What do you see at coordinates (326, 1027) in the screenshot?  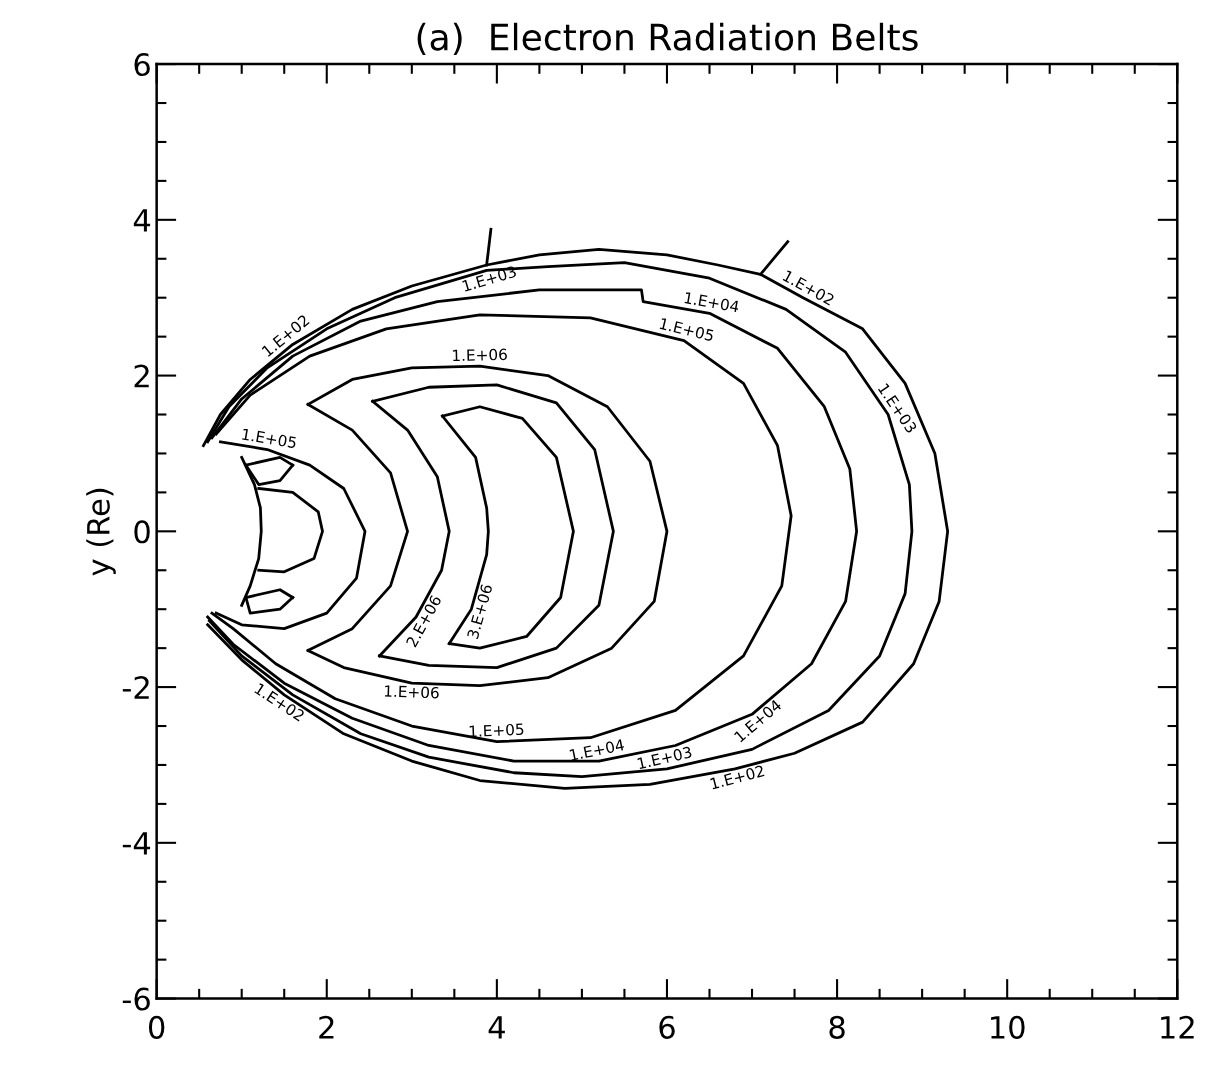 I see `x-tick-label: 2` at bounding box center [326, 1027].